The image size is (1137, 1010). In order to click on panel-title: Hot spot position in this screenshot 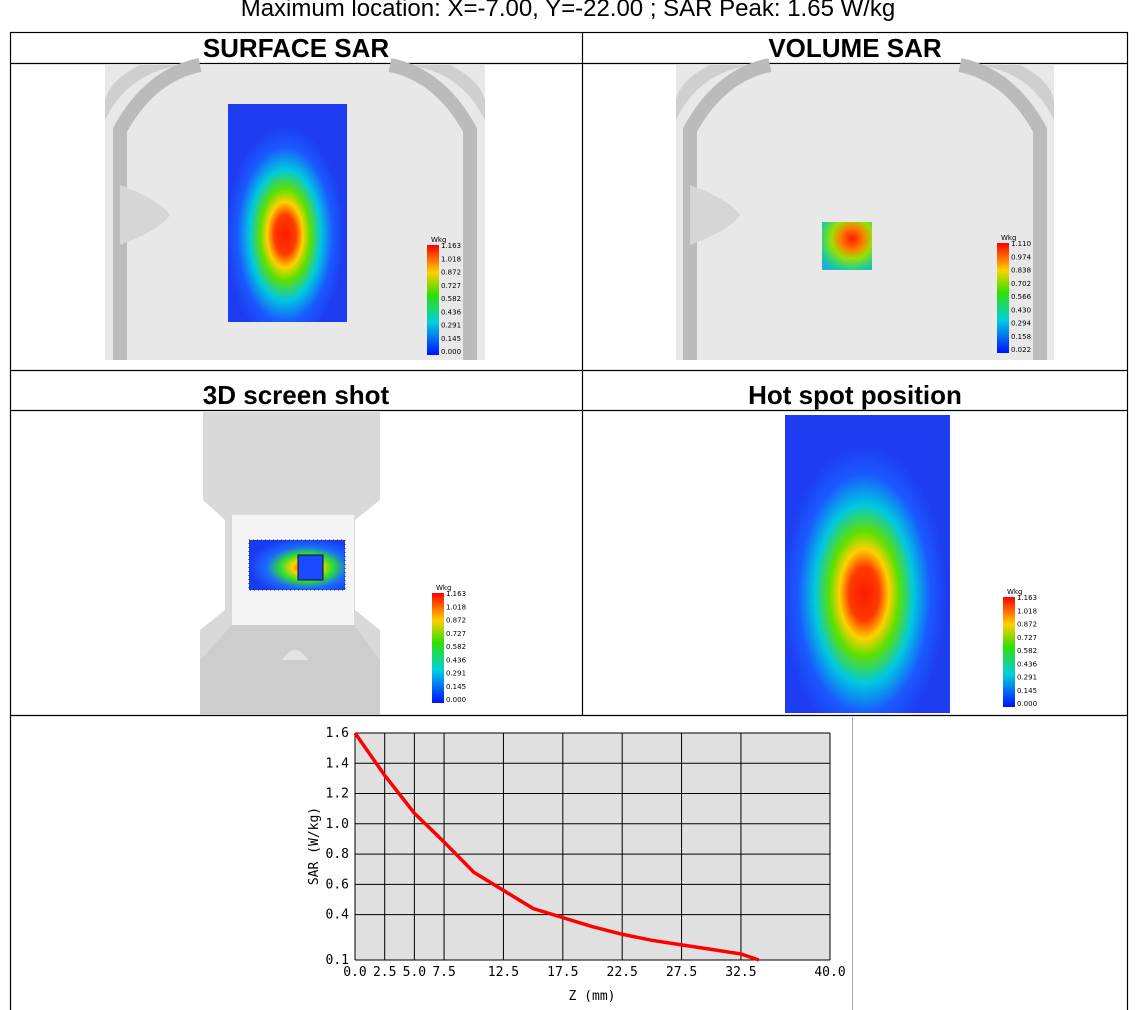, I will do `click(855, 395)`.